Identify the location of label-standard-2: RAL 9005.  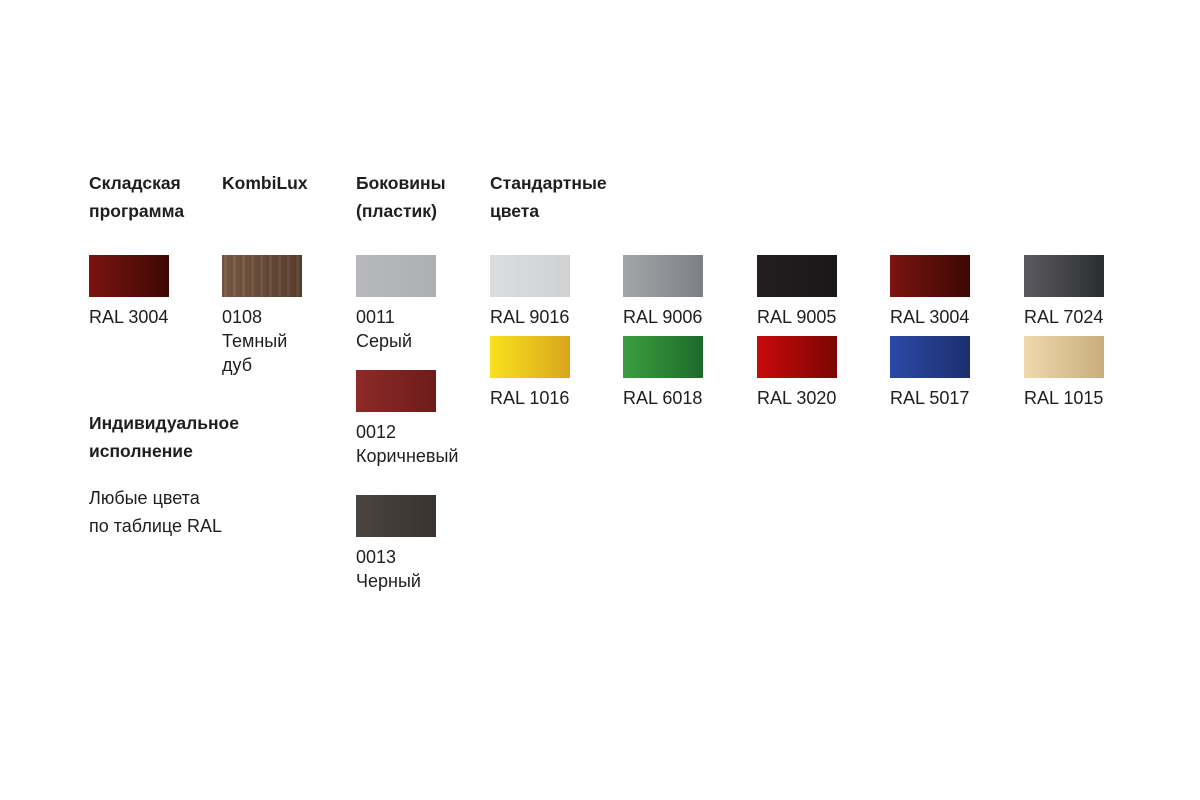
(797, 317).